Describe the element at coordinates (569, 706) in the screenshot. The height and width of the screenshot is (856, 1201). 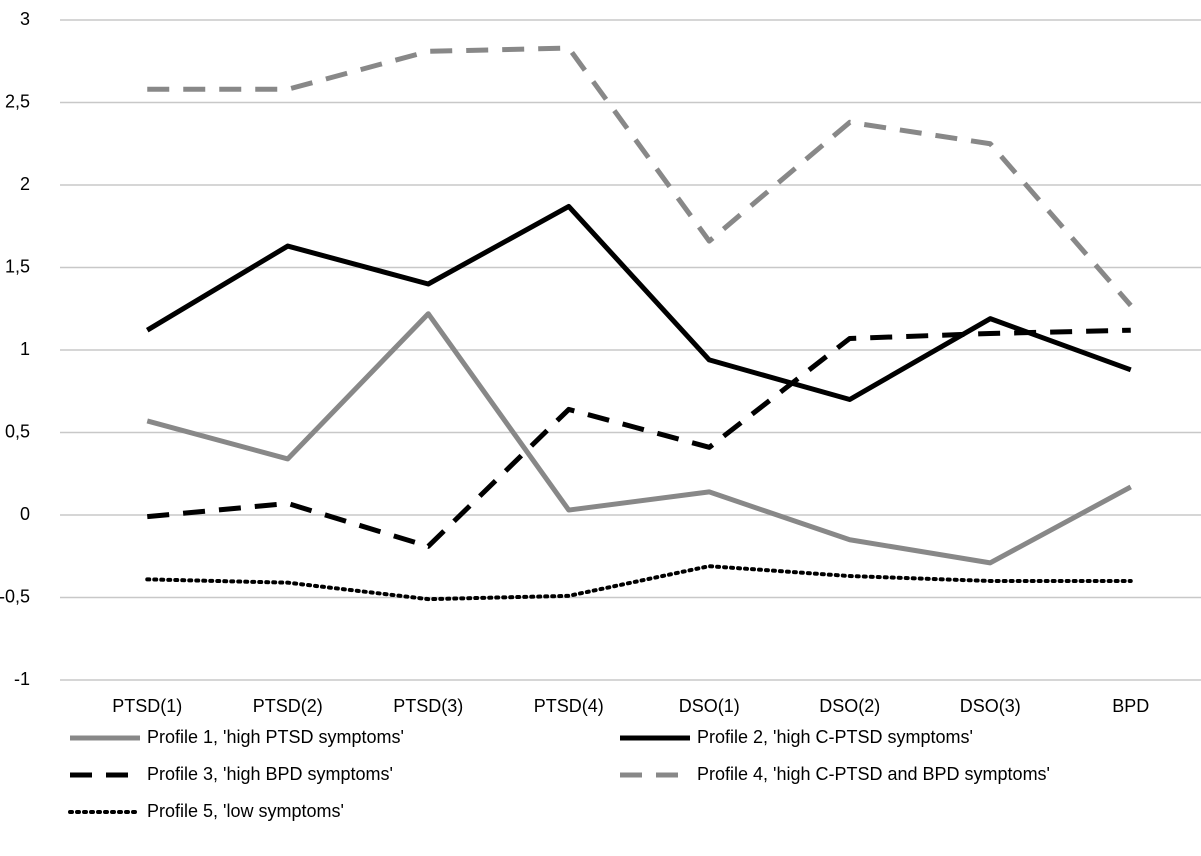
I see `x-tick-label: PTSD(4)` at that location.